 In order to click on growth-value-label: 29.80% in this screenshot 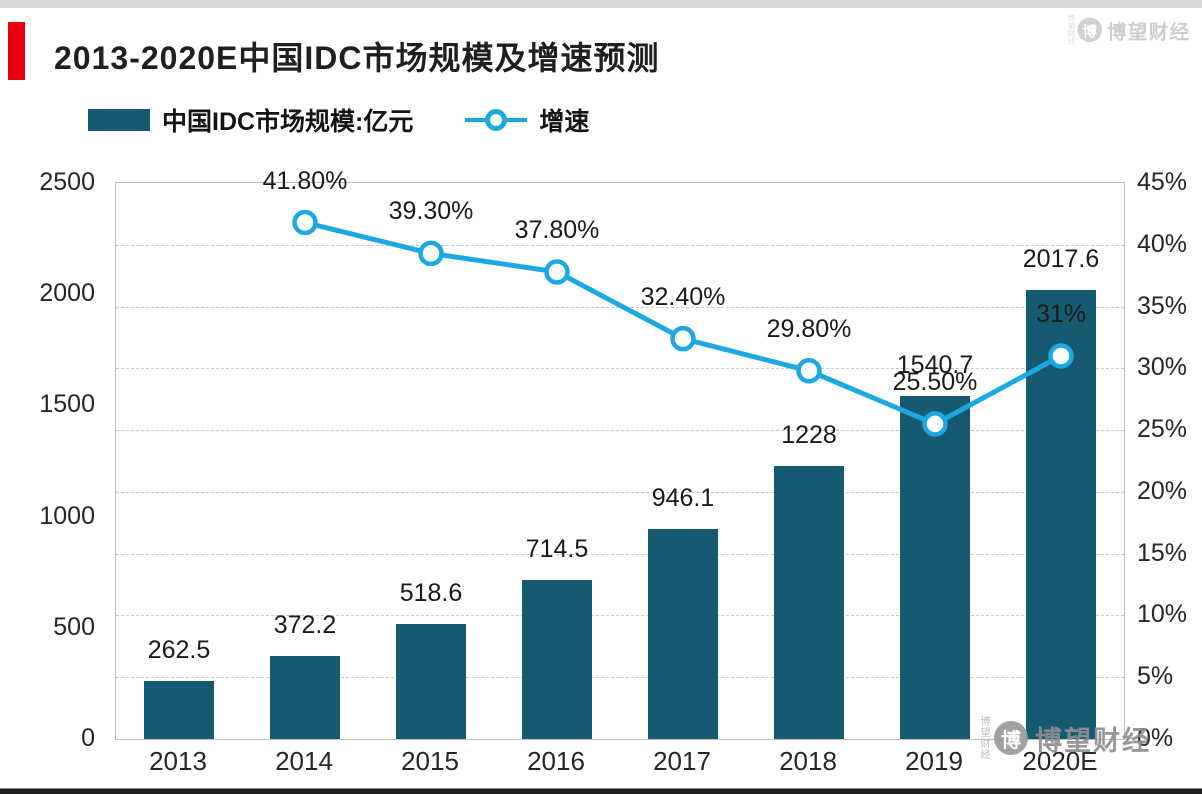, I will do `click(809, 328)`.